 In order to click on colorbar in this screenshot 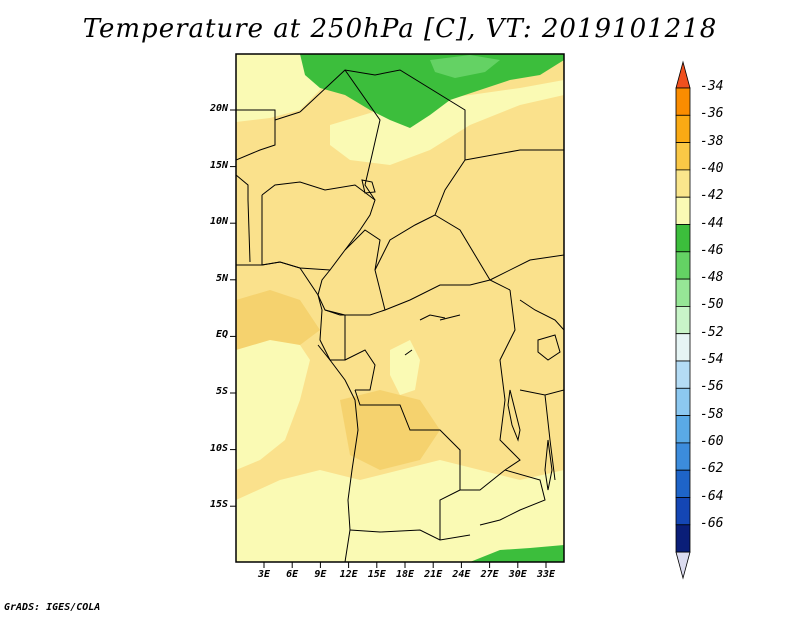, I will do `click(683, 320)`.